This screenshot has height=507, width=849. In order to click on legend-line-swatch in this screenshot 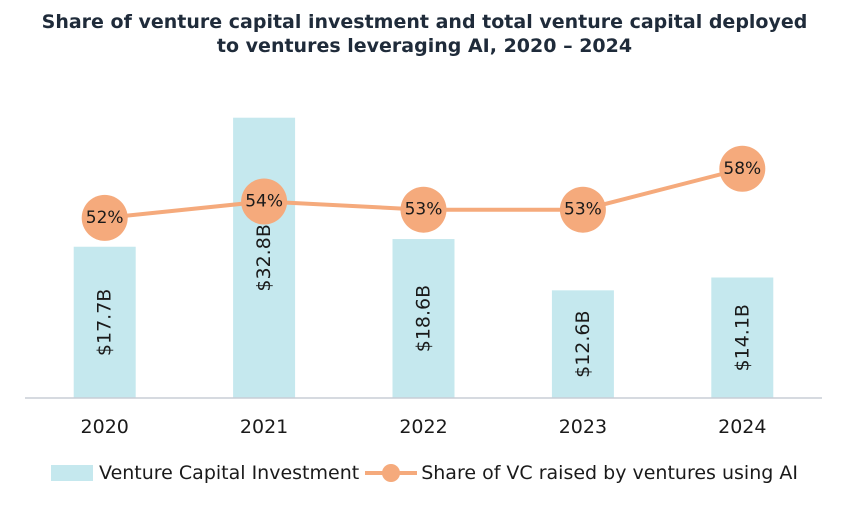, I will do `click(391, 473)`.